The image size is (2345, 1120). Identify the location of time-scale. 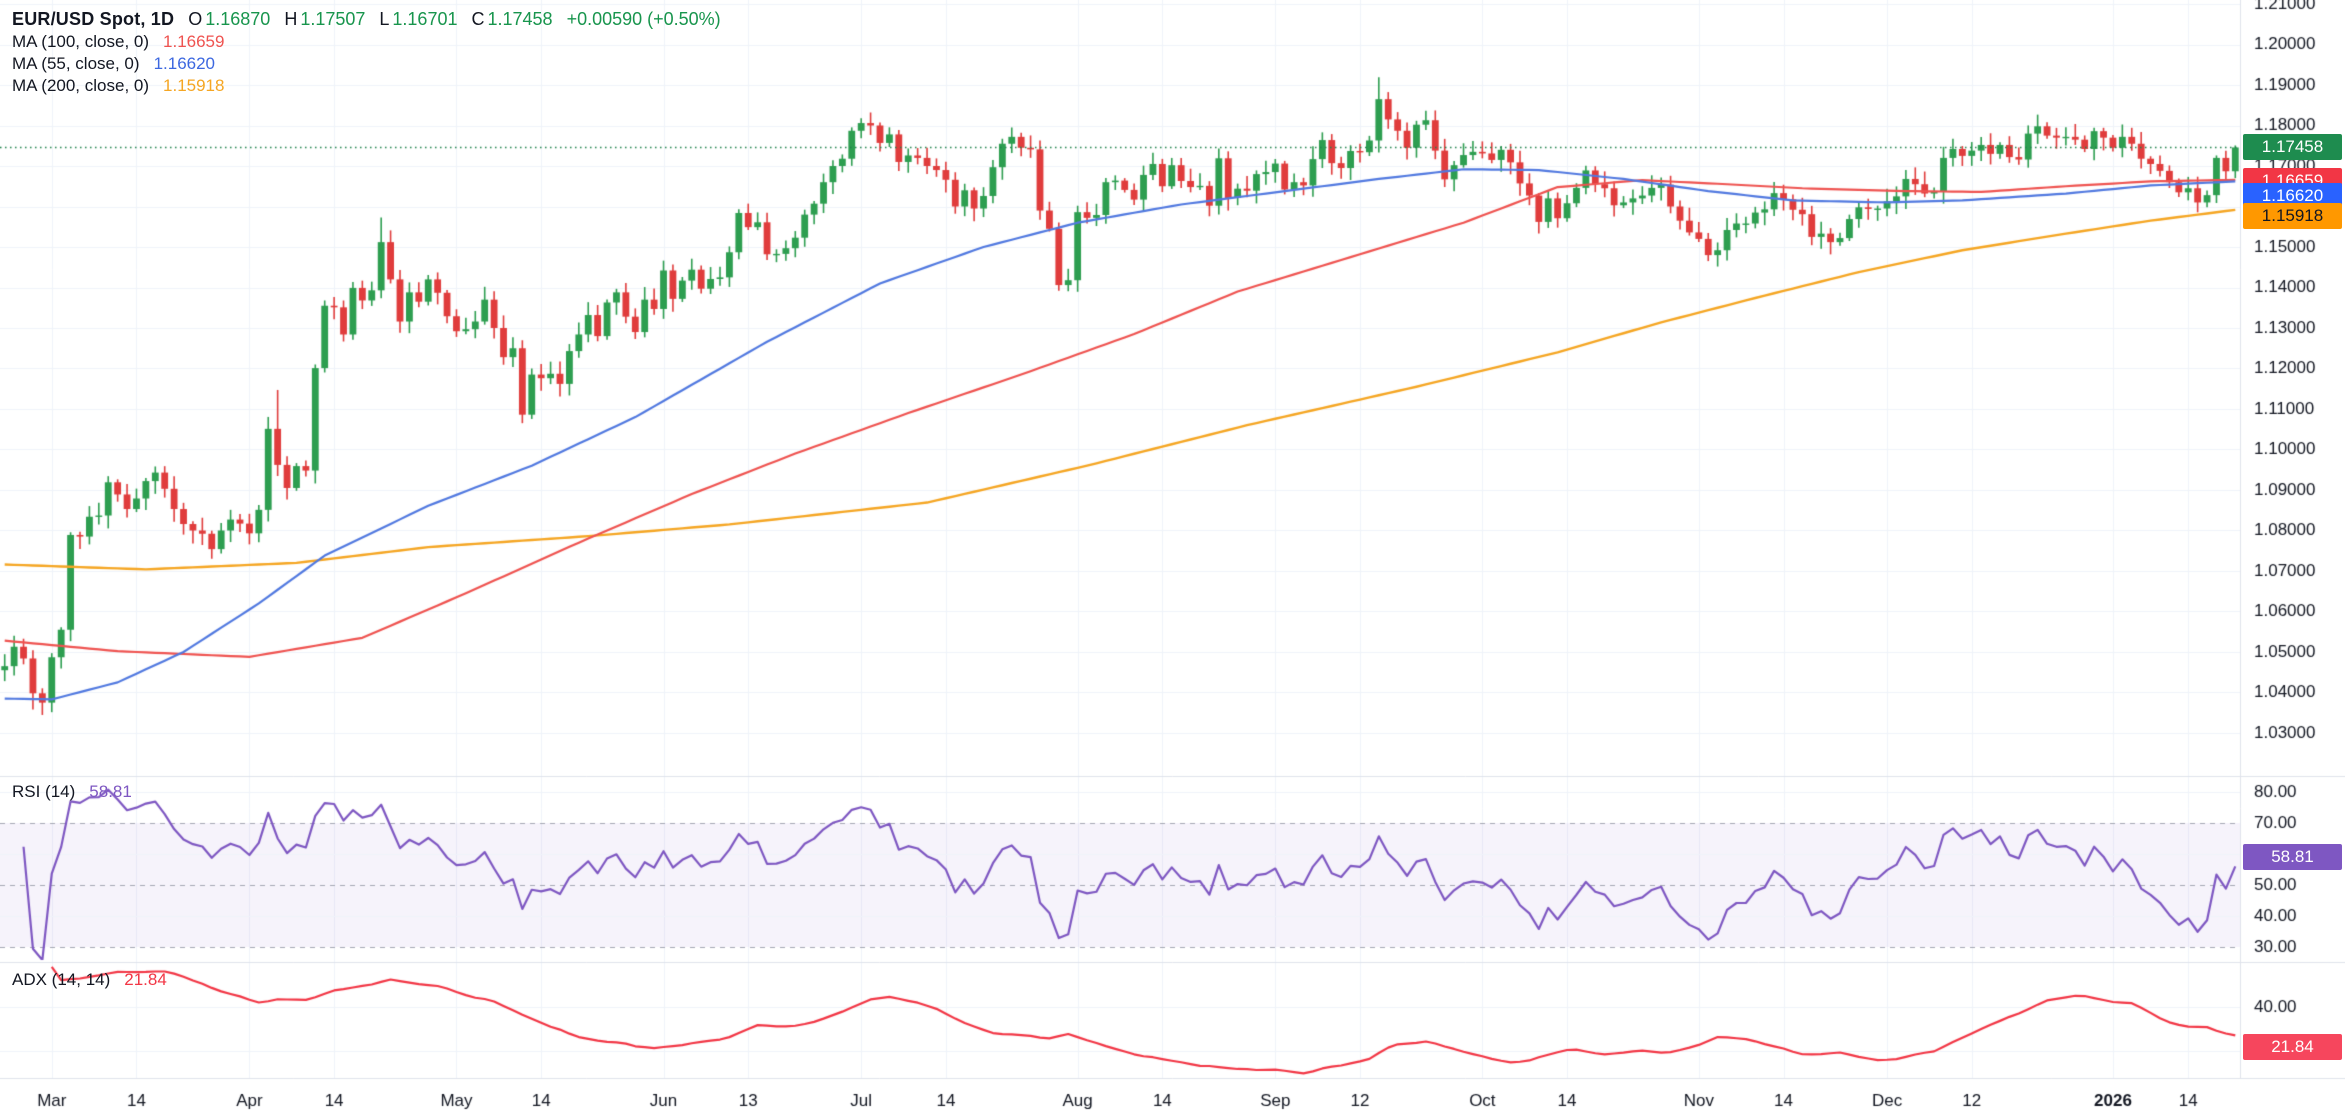
(1172, 1099).